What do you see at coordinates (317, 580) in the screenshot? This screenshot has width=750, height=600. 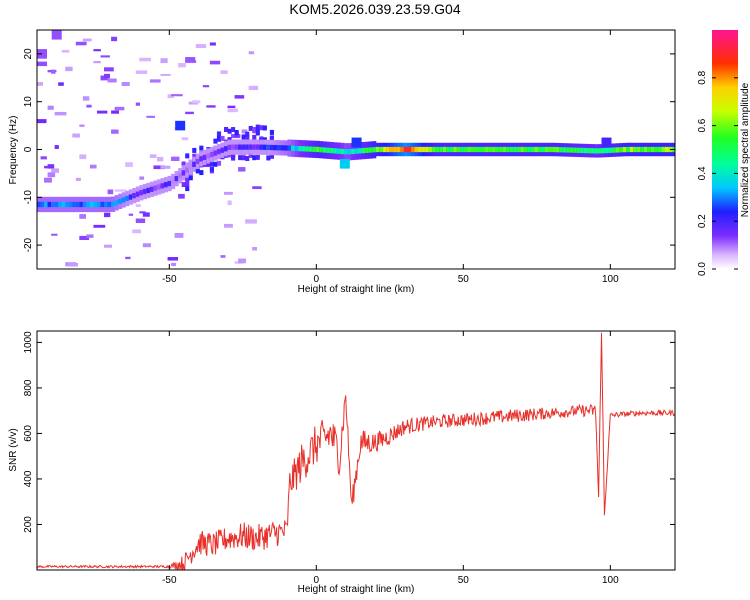 I see `x-tick-label: 0` at bounding box center [317, 580].